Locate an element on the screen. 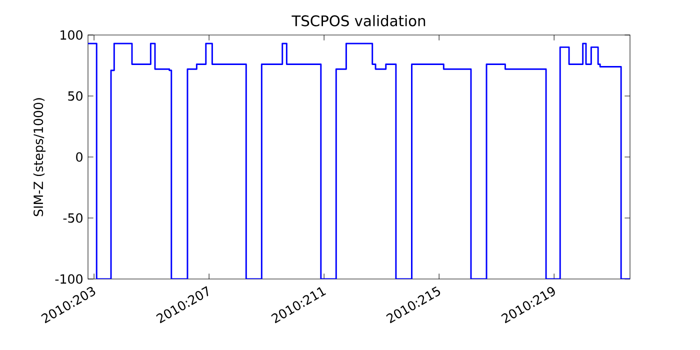 This screenshot has width=700, height=350. y-tick-label: 50 is located at coordinates (75, 96).